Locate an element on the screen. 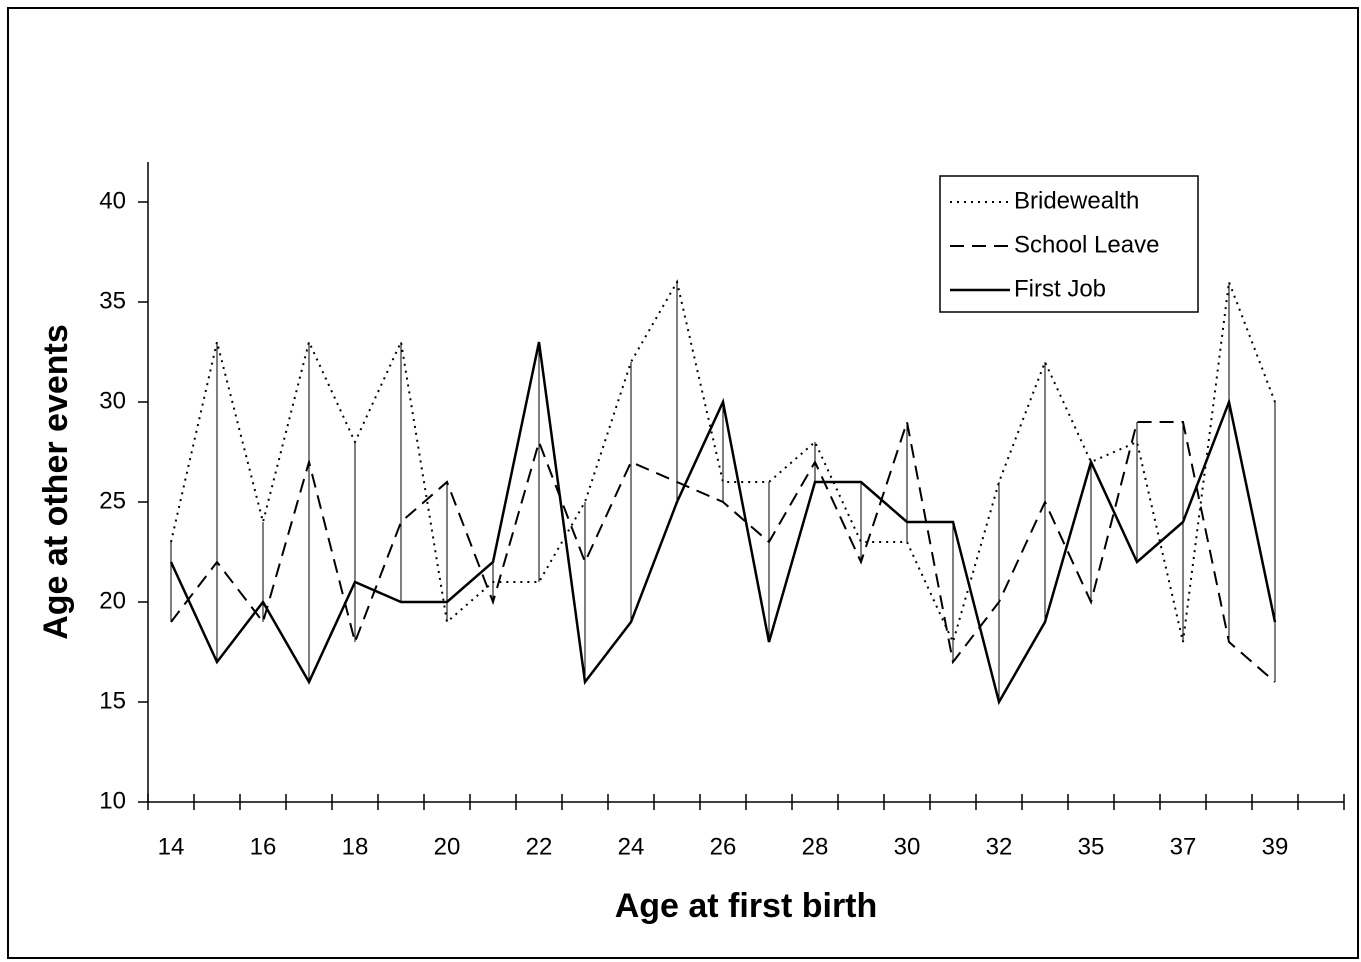 This screenshot has width=1361, height=962. y-tick-label: 10 is located at coordinates (112, 800).